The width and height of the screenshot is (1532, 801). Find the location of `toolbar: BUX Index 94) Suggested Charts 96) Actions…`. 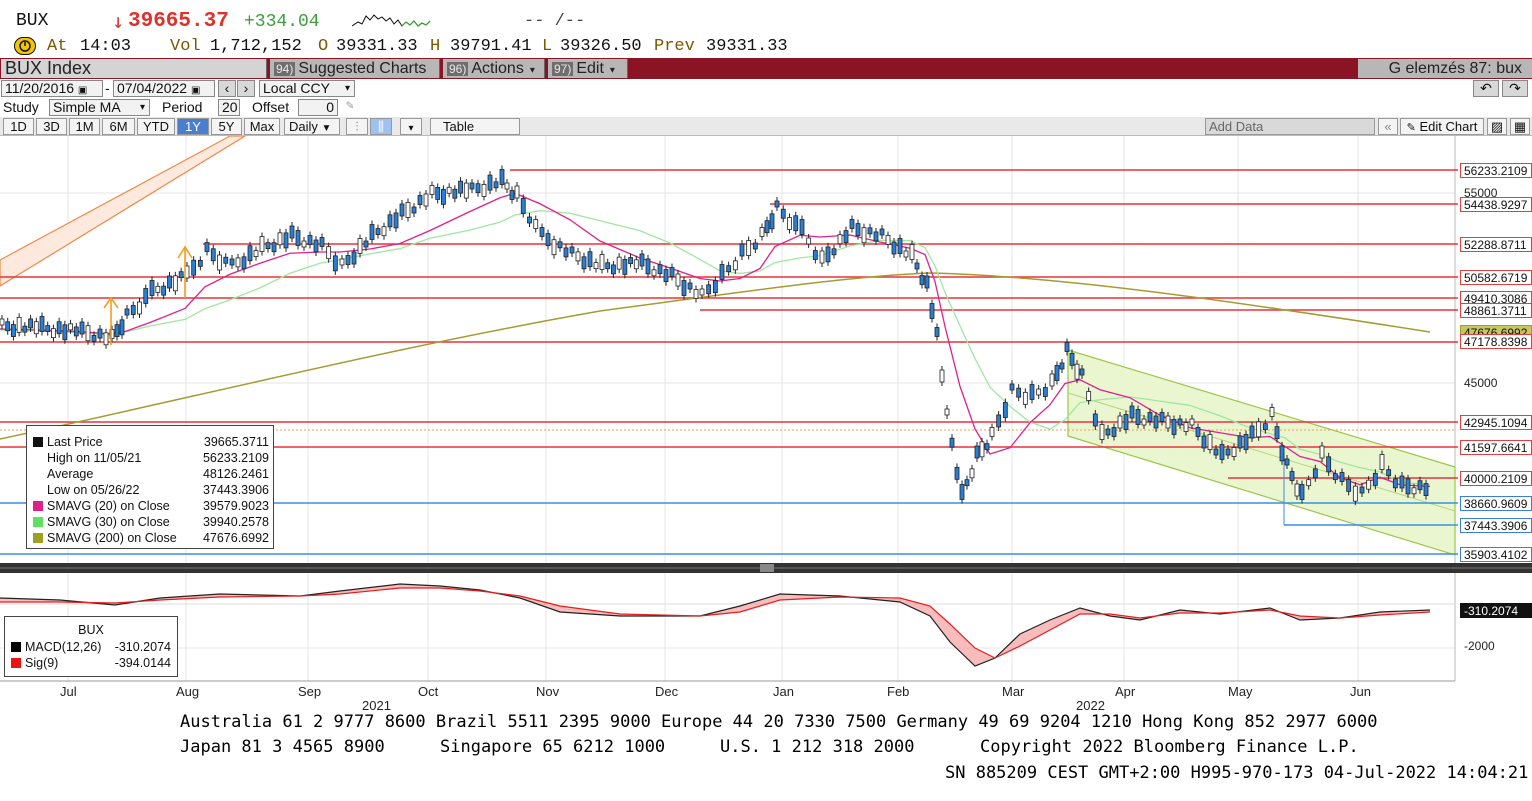

toolbar: BUX Index 94) Suggested Charts 96) Actions… is located at coordinates (766, 68).